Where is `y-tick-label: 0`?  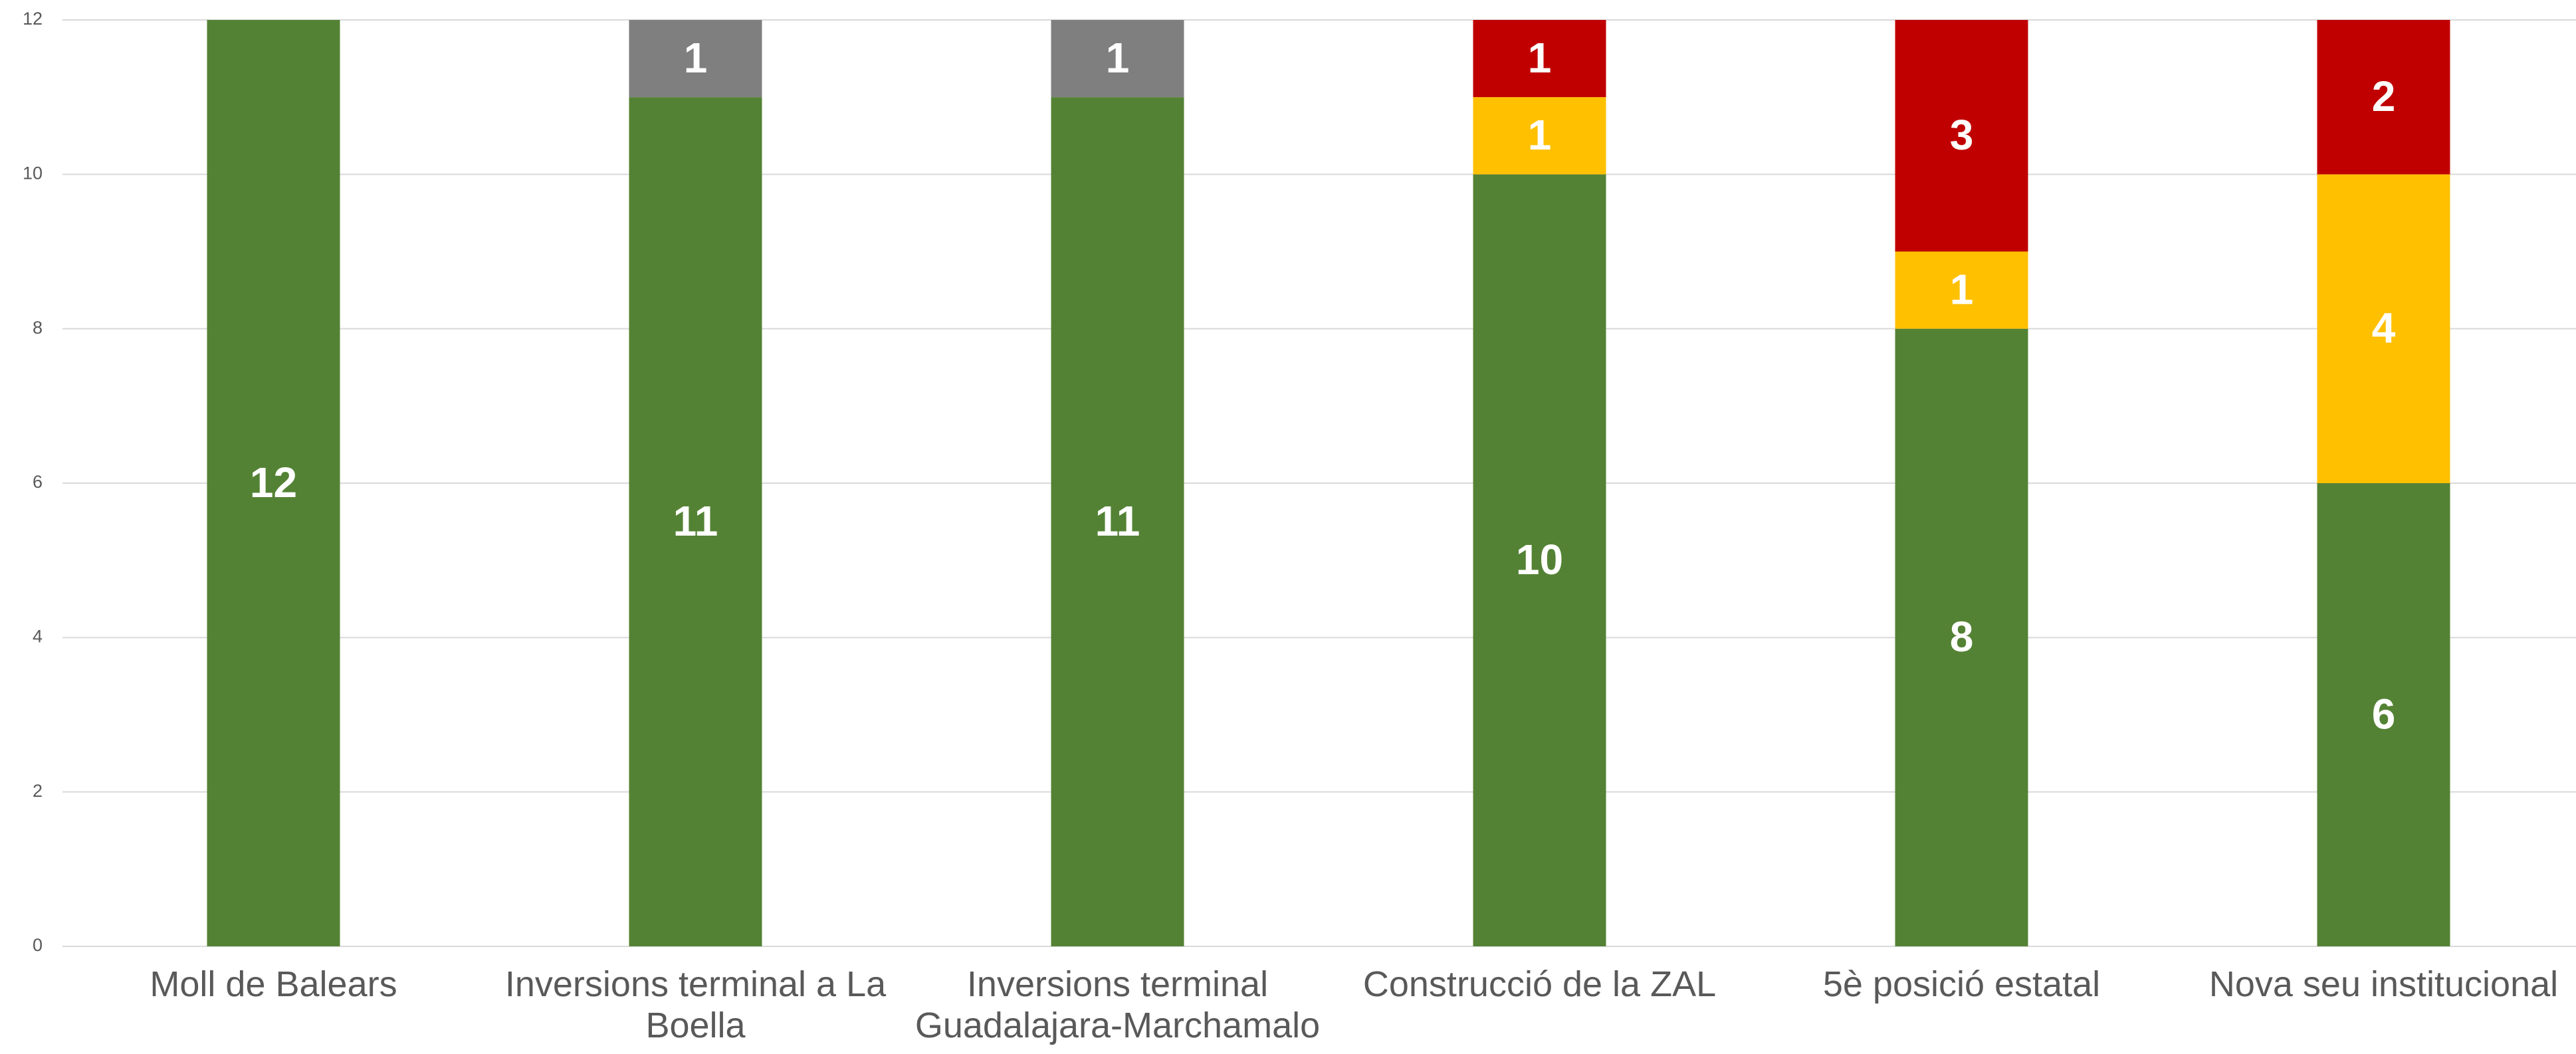 y-tick-label: 0 is located at coordinates (38, 945).